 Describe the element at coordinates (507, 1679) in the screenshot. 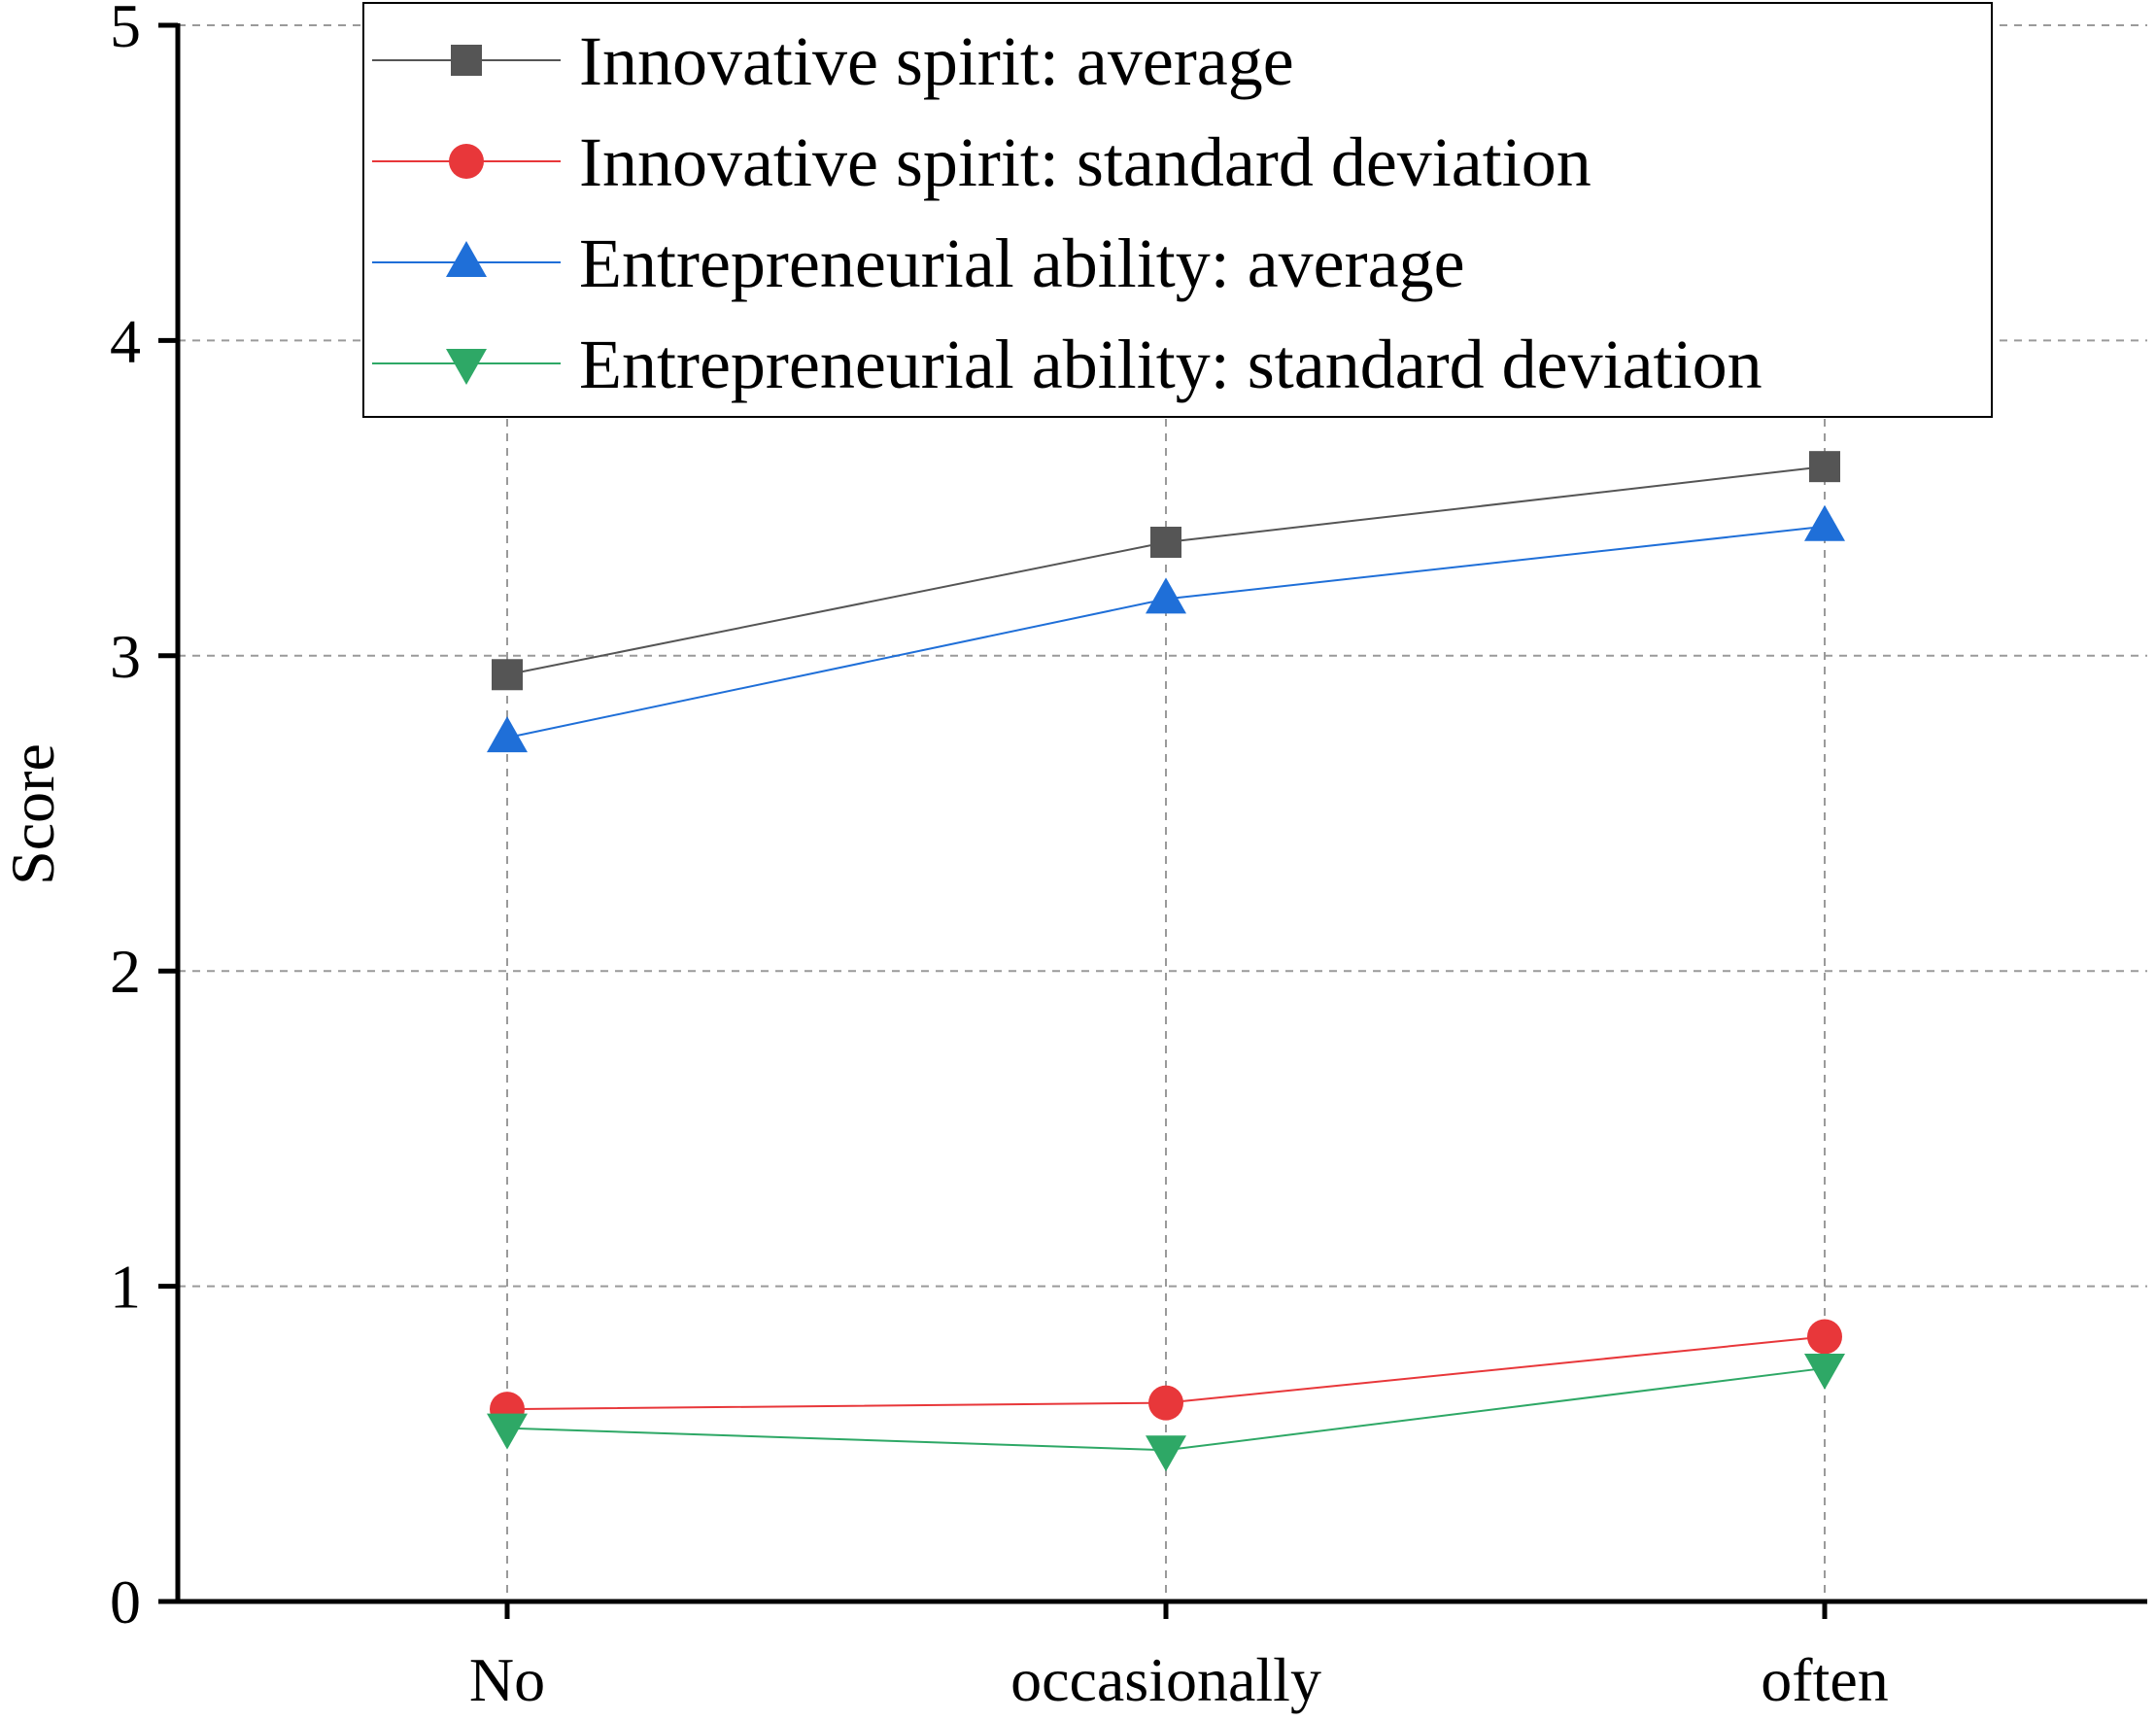

I see `x-tick-label: No` at that location.